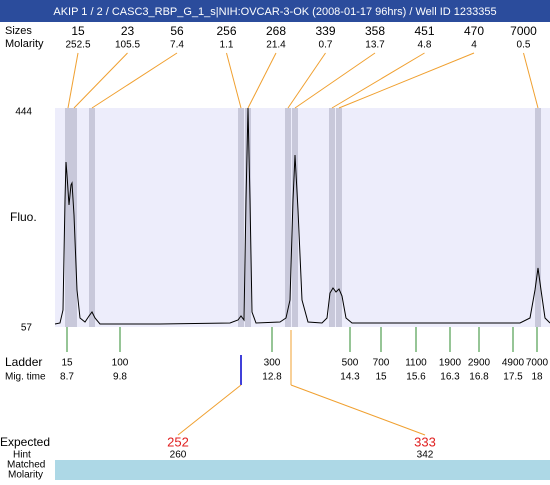 The width and height of the screenshot is (550, 485). What do you see at coordinates (25, 377) in the screenshot?
I see `mig-time-label: Mig. time` at bounding box center [25, 377].